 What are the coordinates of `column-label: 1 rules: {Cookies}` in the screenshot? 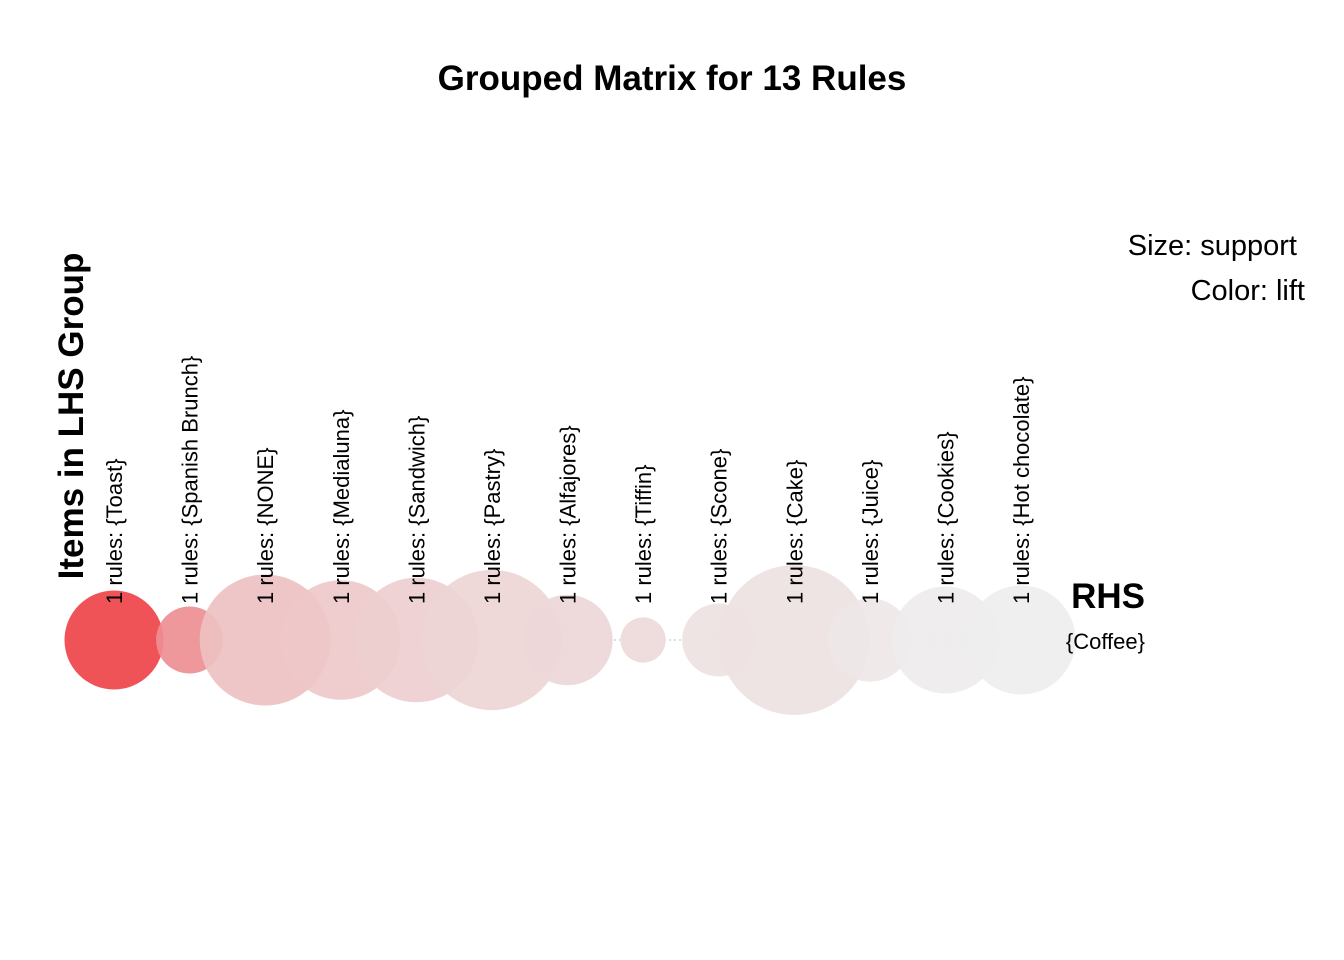 It's located at (945, 518).